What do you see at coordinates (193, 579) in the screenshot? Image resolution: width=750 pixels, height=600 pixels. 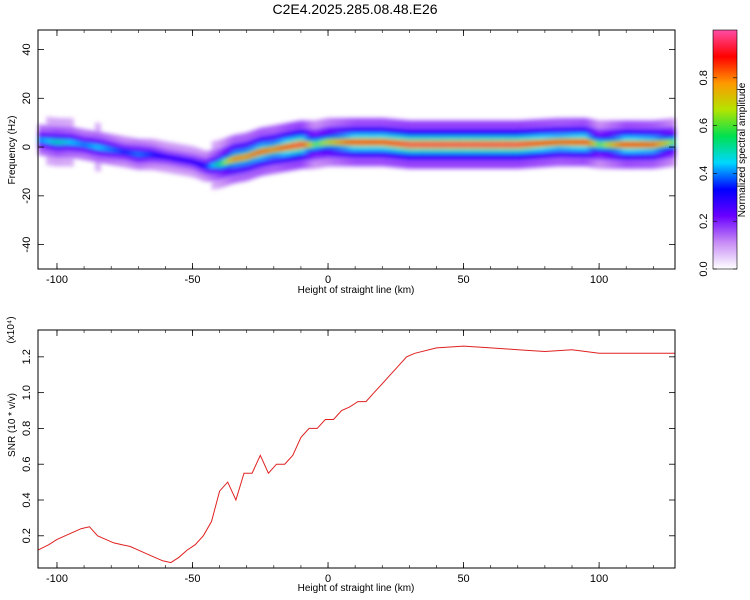 I see `x-tick-label: -50` at bounding box center [193, 579].